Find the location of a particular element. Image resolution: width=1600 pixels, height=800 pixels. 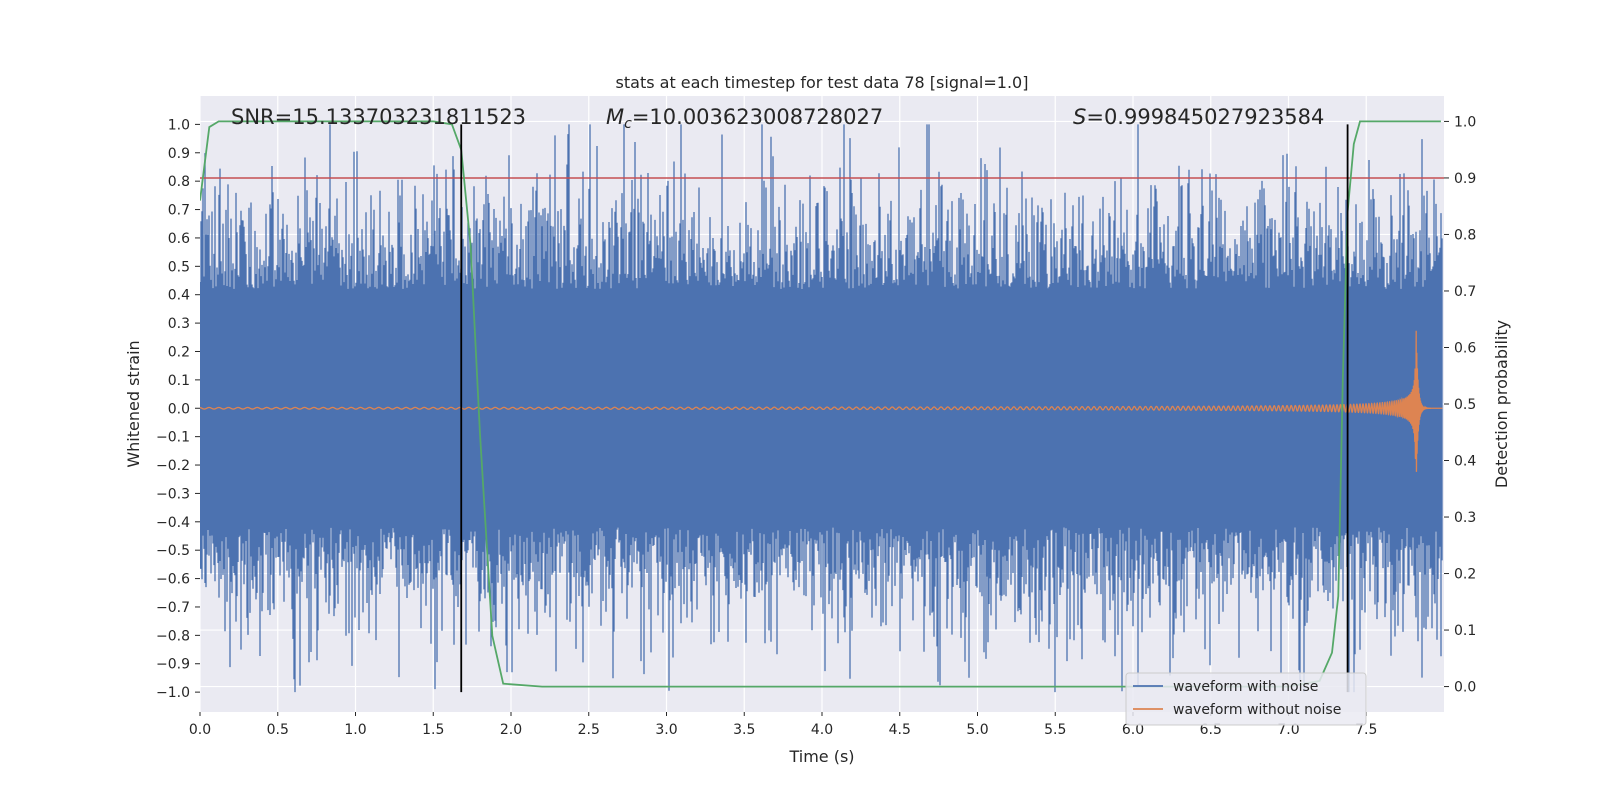

x-tick-label: 1.0 is located at coordinates (355, 730).